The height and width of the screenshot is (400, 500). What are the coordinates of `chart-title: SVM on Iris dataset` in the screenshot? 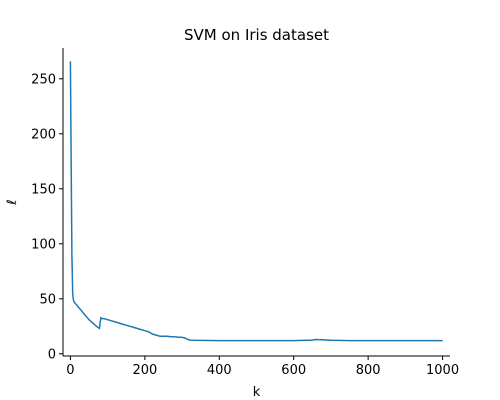 It's located at (256, 35).